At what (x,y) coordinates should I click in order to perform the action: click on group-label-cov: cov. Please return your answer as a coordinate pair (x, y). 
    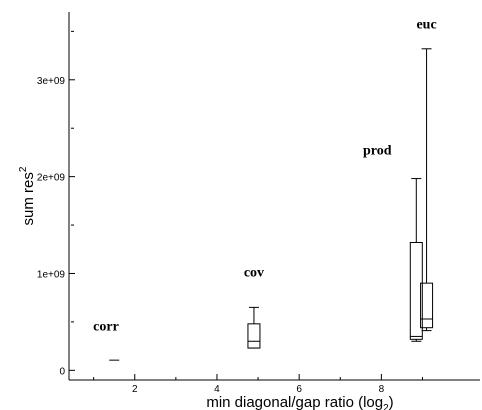
    Looking at the image, I should click on (254, 272).